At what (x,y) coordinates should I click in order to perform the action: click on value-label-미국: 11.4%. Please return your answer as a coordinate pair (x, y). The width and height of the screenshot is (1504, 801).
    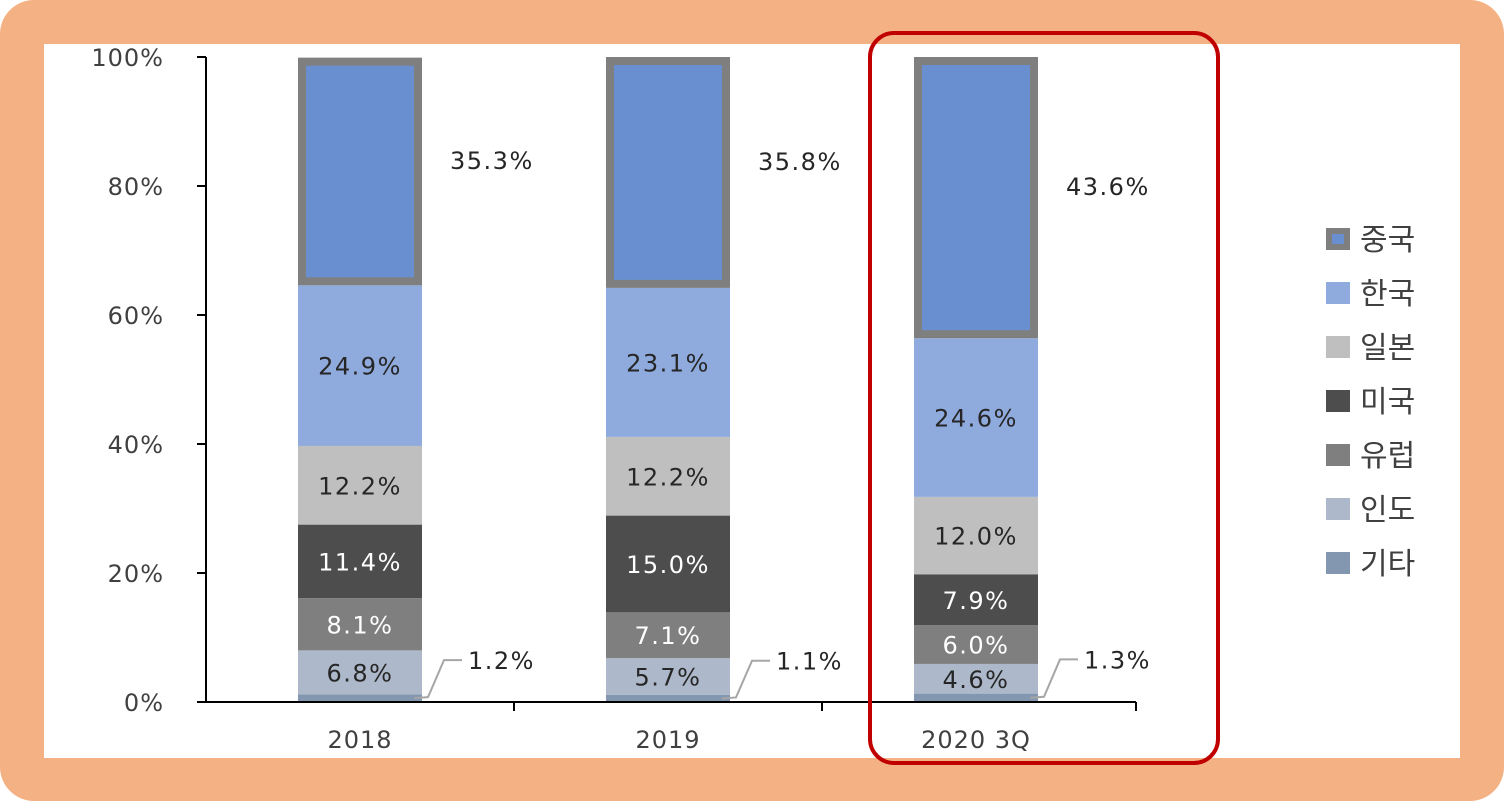
    Looking at the image, I should click on (360, 562).